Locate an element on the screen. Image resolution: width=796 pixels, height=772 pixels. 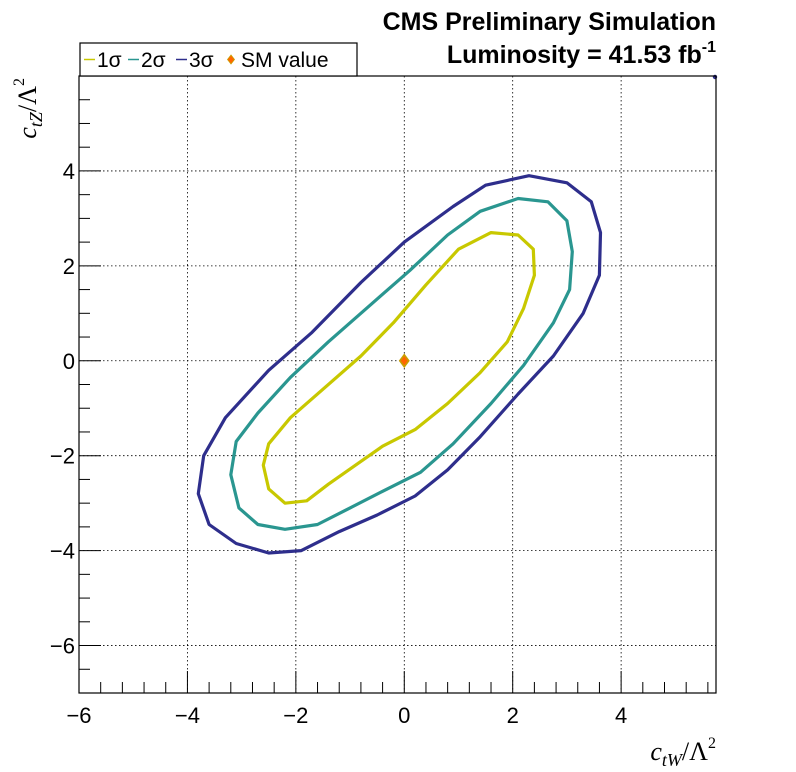
y-axis-title: ctZ/Λ2 is located at coordinates (28, 108).